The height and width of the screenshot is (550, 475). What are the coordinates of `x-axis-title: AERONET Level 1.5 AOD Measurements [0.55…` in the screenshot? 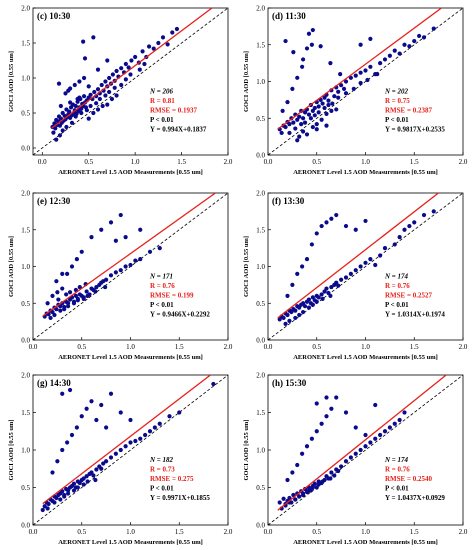 It's located at (365, 172).